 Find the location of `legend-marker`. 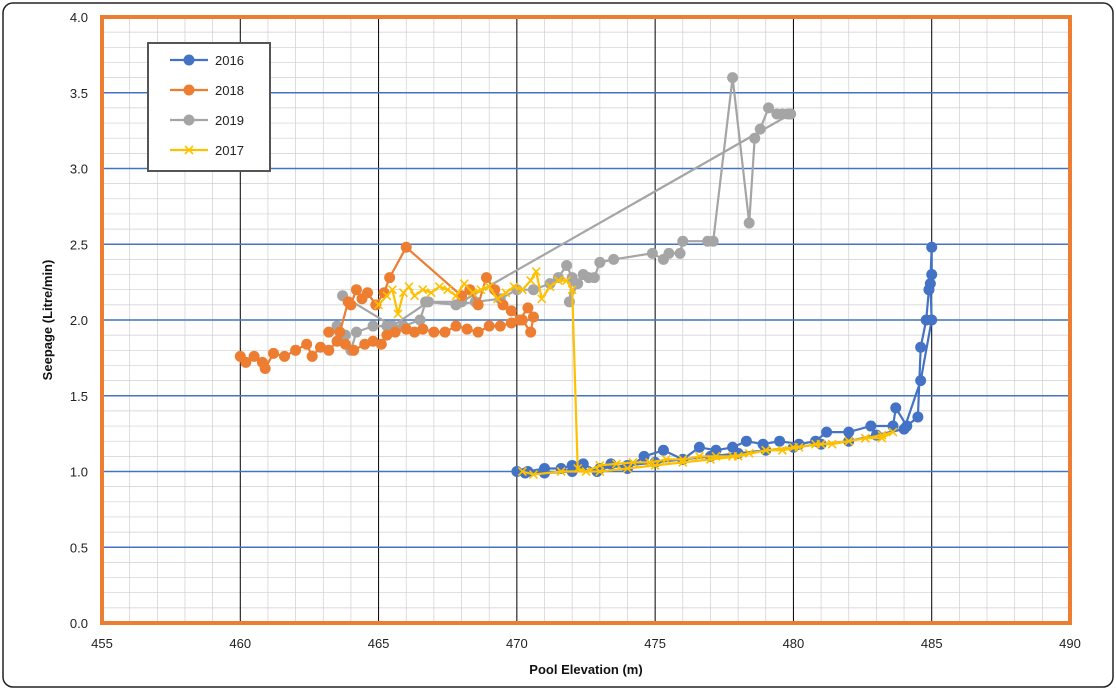

legend-marker is located at coordinates (189, 90).